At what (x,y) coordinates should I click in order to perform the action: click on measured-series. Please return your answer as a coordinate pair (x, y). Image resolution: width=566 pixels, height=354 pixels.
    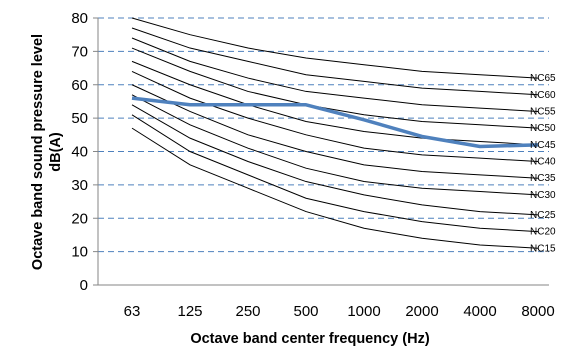
    Looking at the image, I should click on (335, 122).